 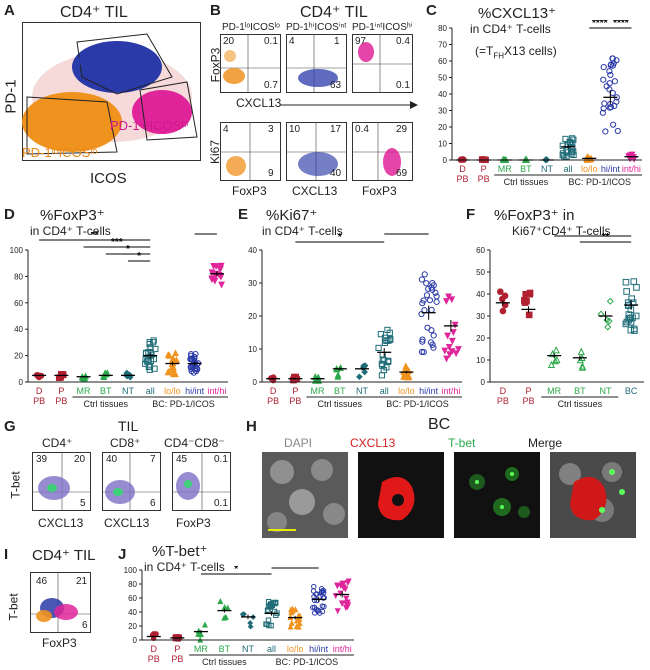 What do you see at coordinates (271, 129) in the screenshot?
I see `b-r2c1-tr: 3` at bounding box center [271, 129].